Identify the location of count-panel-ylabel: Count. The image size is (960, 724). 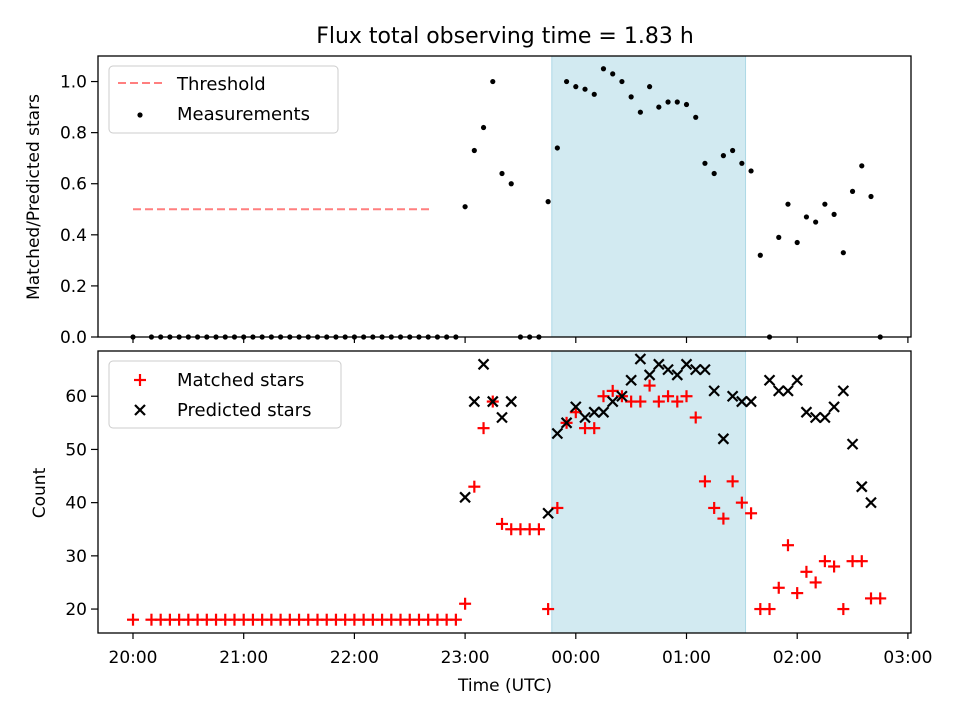
(40, 492).